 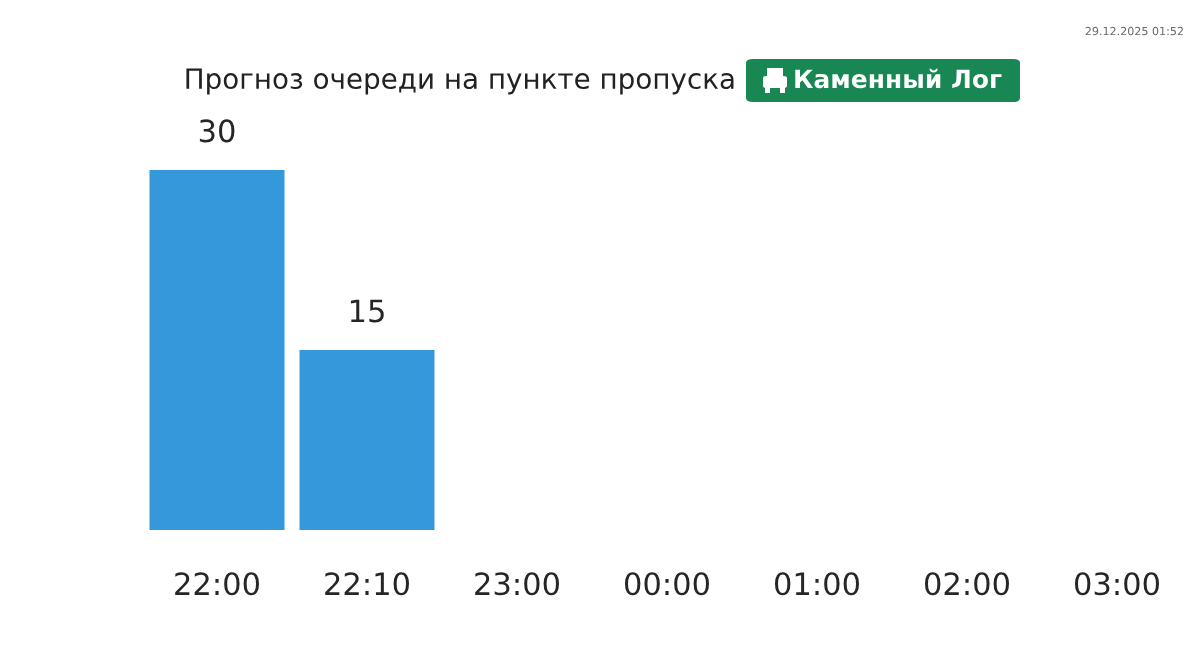 I want to click on x-tick-label: 23:00, so click(x=517, y=584).